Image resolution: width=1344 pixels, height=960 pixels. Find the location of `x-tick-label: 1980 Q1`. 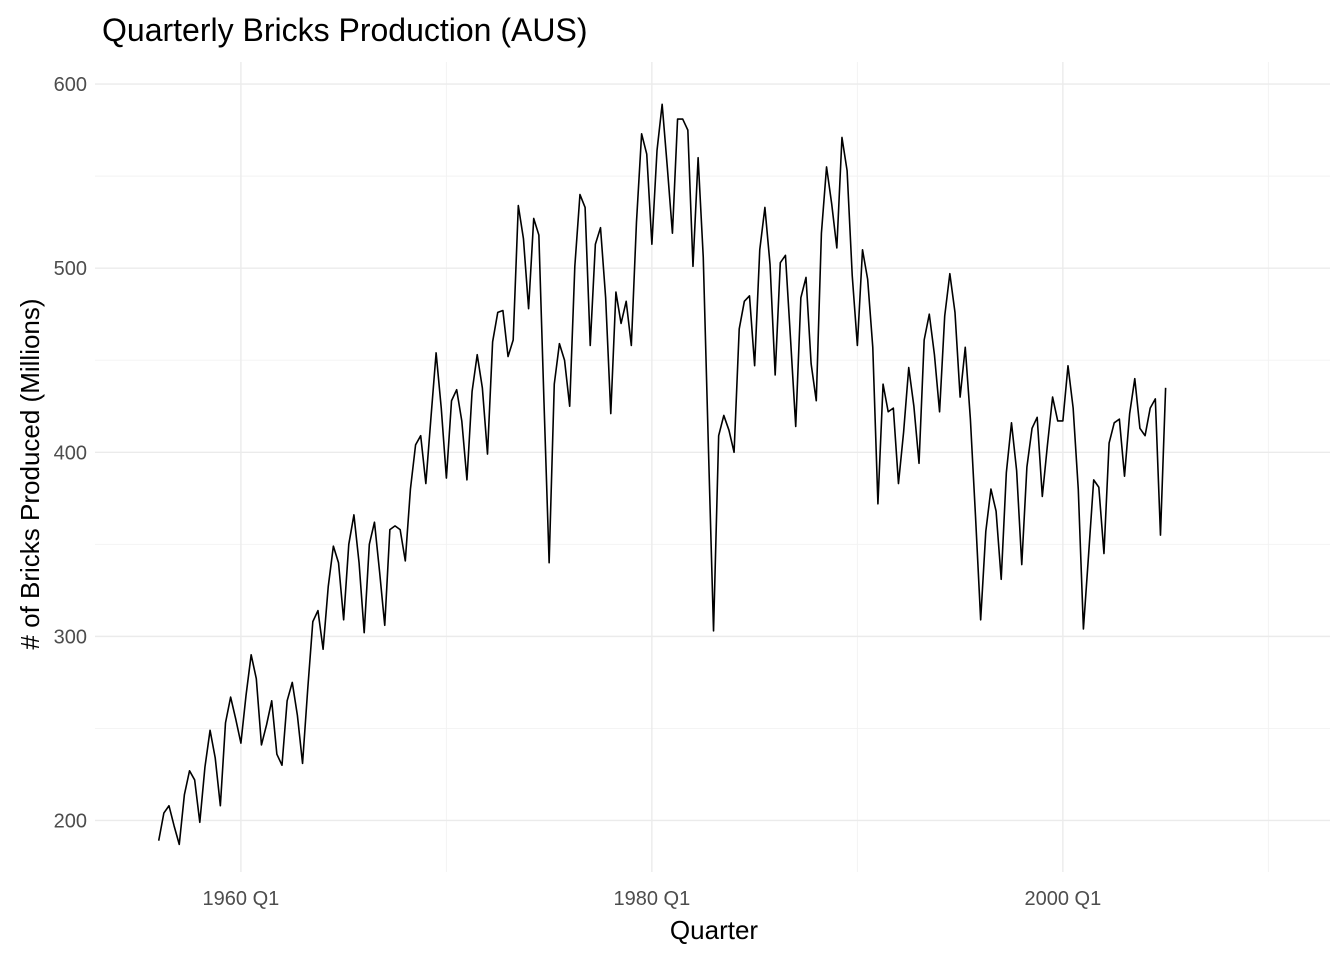

x-tick-label: 1980 Q1 is located at coordinates (652, 899).